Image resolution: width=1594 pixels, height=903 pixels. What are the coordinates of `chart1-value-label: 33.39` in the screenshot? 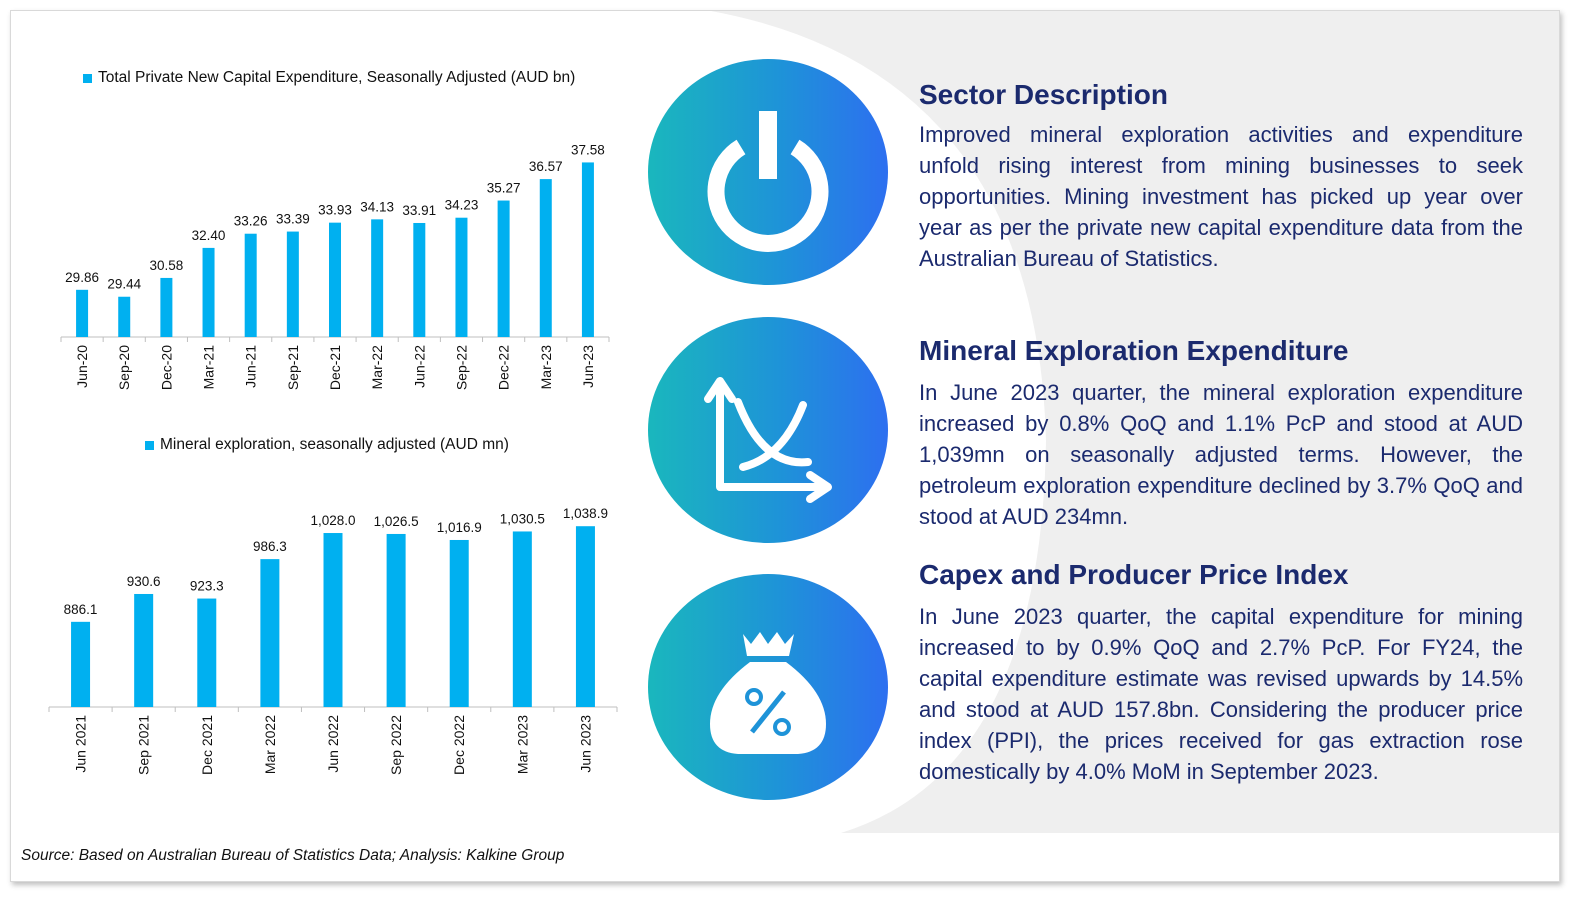 It's located at (293, 219).